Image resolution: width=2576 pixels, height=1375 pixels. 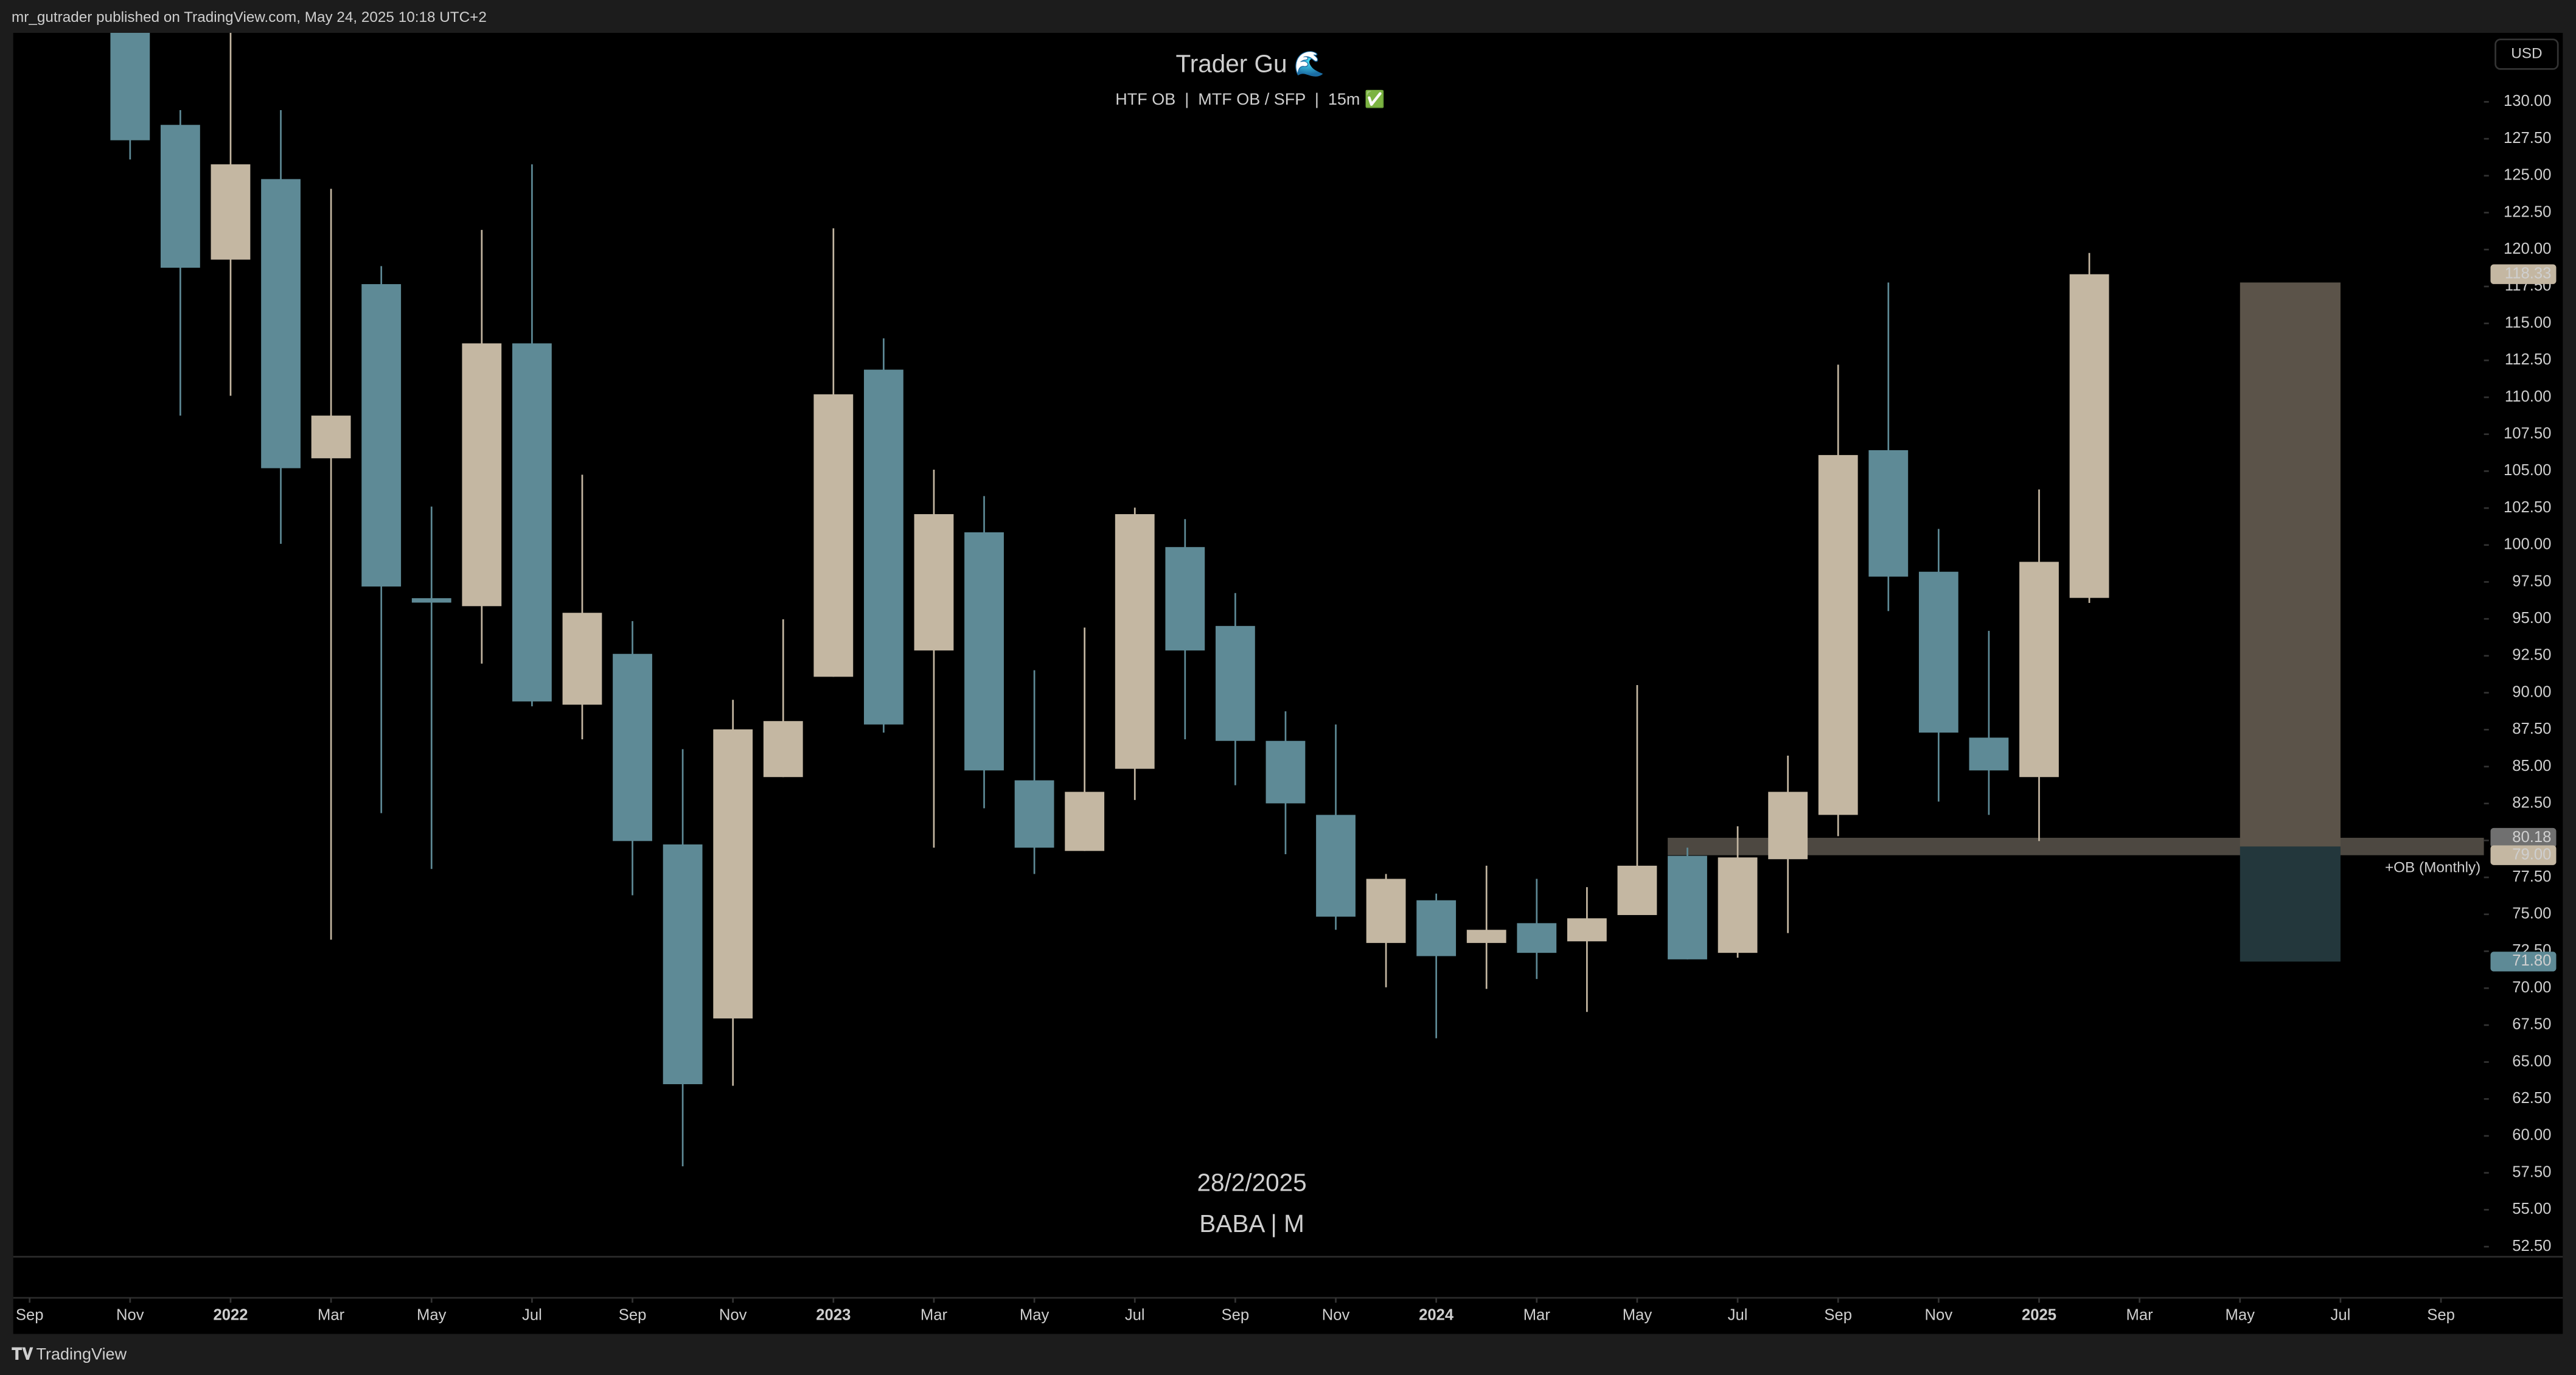 I want to click on position-profit, so click(x=2290, y=564).